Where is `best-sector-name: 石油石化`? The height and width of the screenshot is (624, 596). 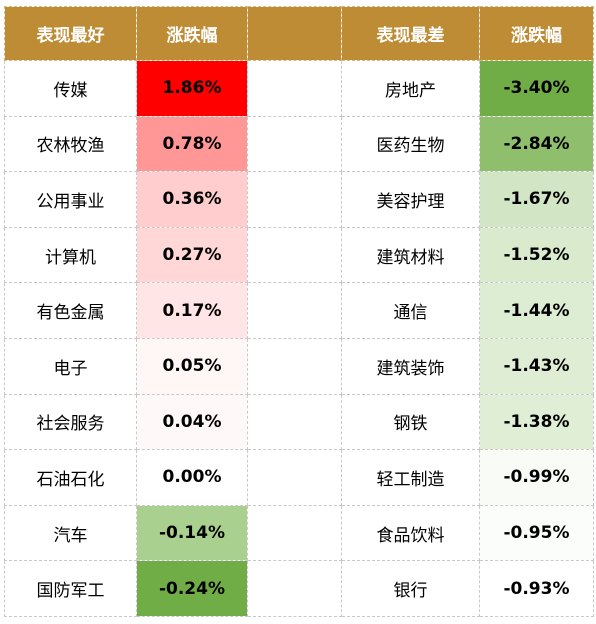 best-sector-name: 石油石化 is located at coordinates (70, 477).